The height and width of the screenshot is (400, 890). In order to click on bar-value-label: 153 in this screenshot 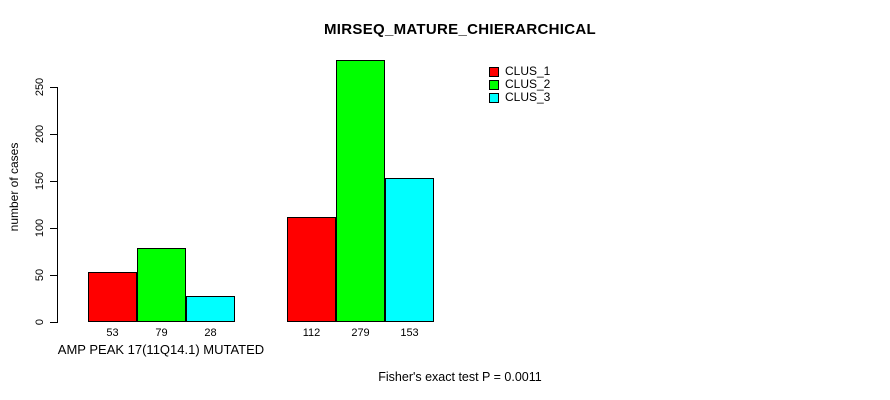, I will do `click(409, 333)`.